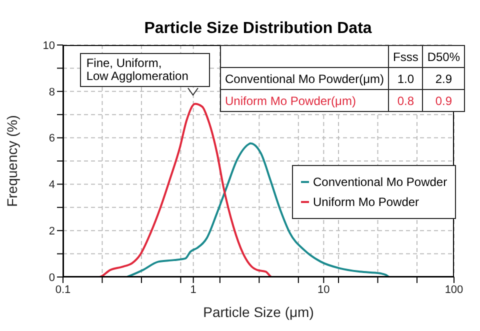 Image resolution: width=480 pixels, height=331 pixels. I want to click on legend-label: Uniform Mo Powder, so click(366, 202).